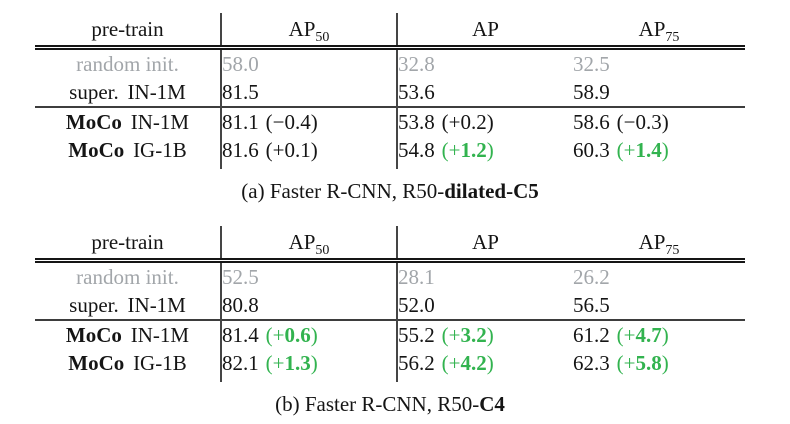 The width and height of the screenshot is (790, 424). I want to click on metric-cell-ap: 55.2 (+3.2), so click(485, 334).